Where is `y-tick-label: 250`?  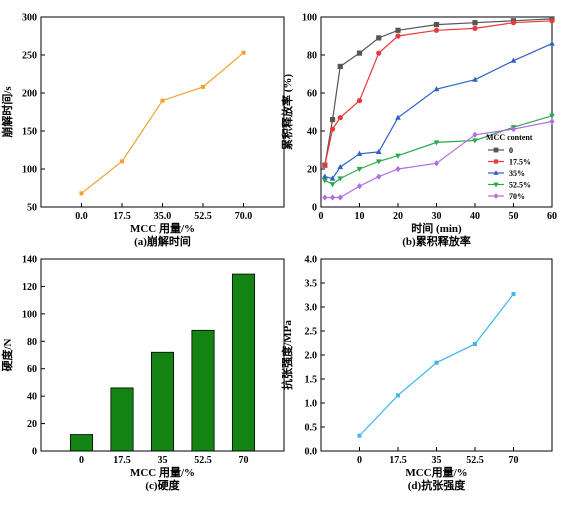
y-tick-label: 250 is located at coordinates (29, 56).